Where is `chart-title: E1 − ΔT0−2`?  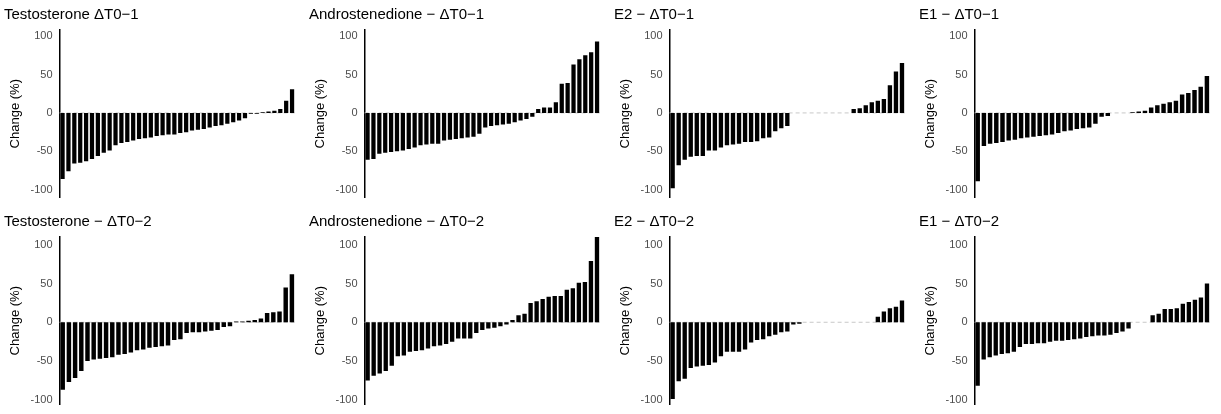 chart-title: E1 − ΔT0−2 is located at coordinates (959, 221).